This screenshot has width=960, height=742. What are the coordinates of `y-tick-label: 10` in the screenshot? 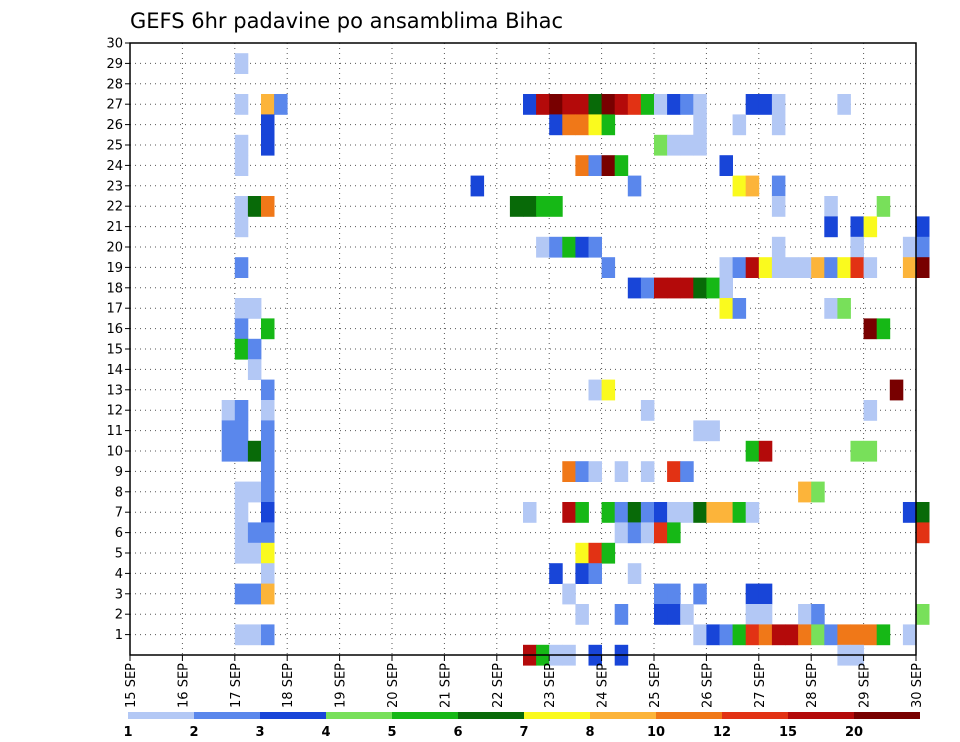 It's located at (114, 452).